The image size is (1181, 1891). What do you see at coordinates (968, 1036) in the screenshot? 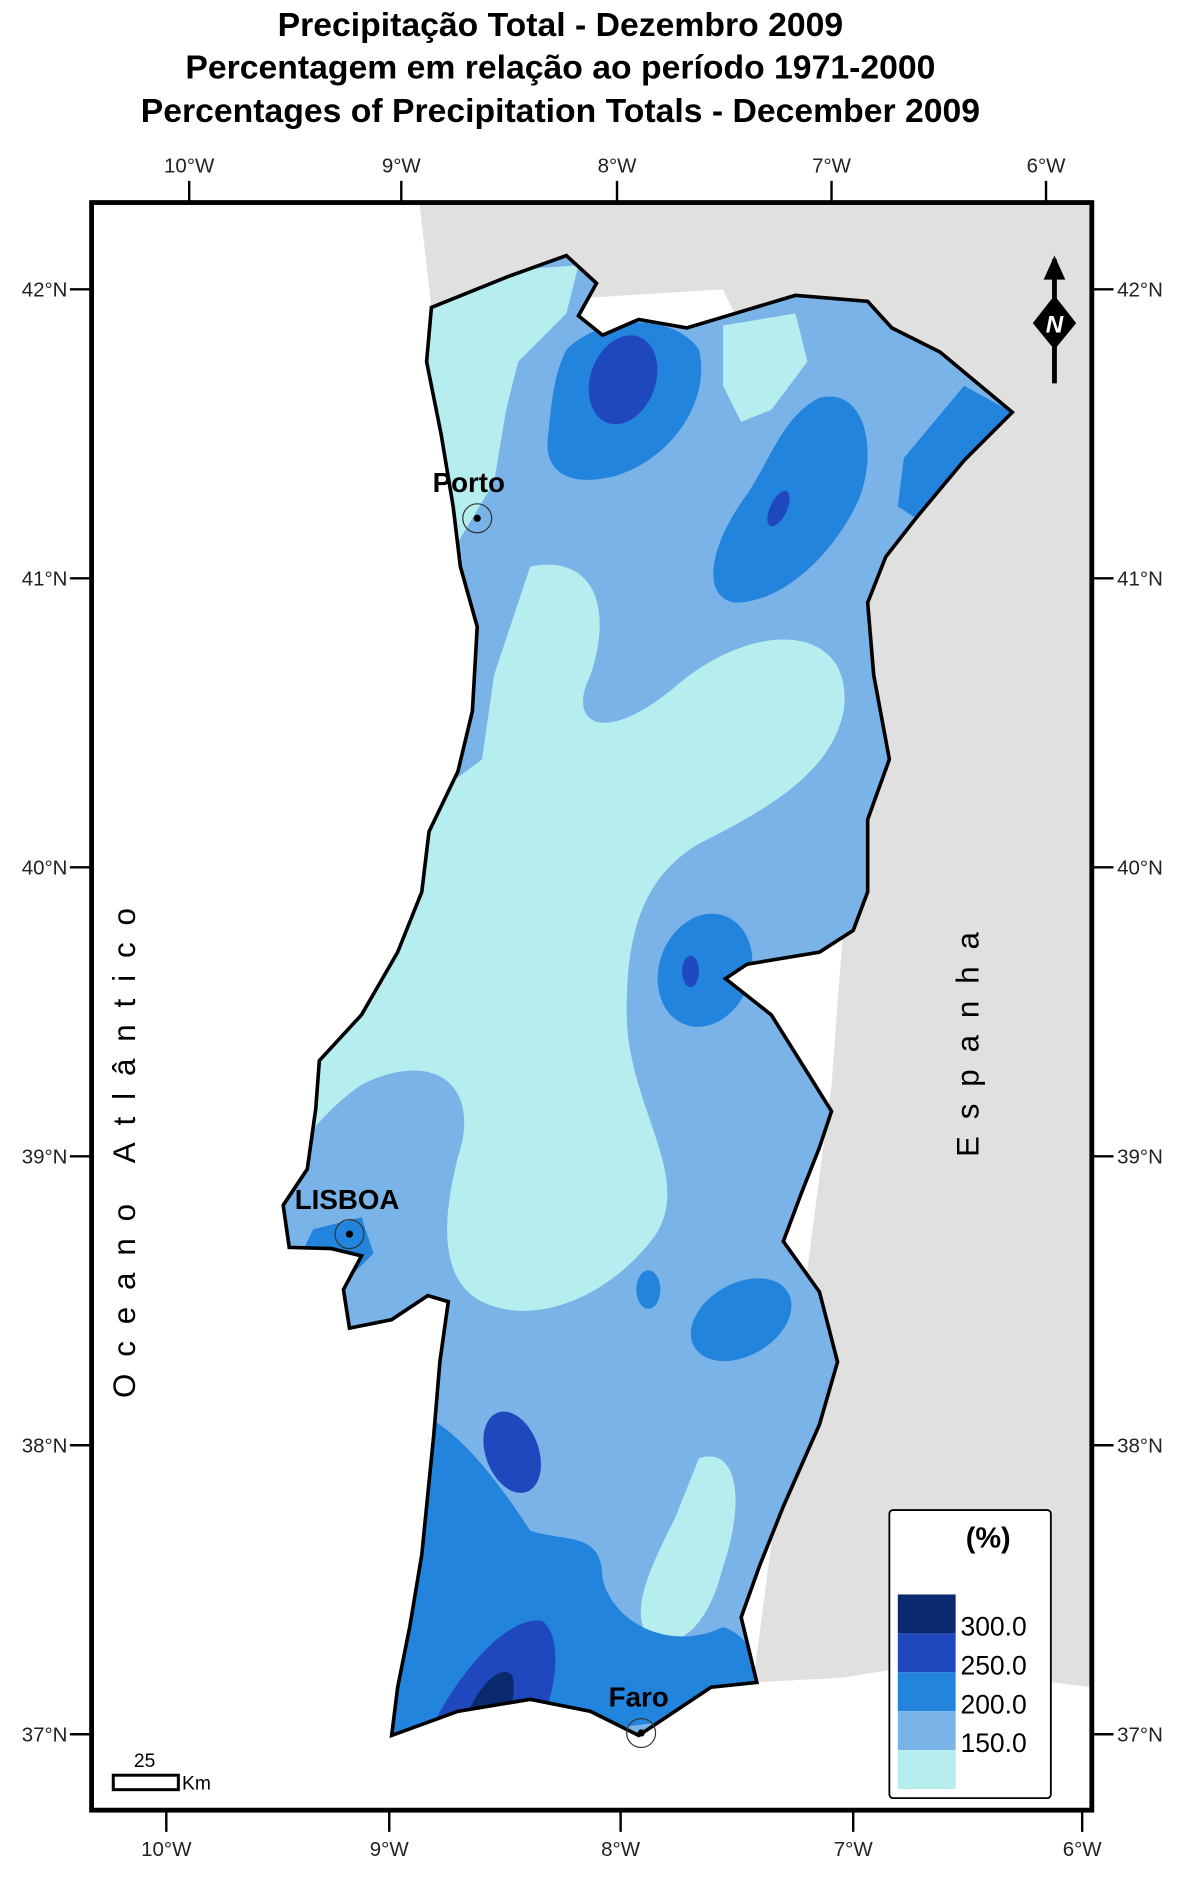
I see `spain-label: Espanha` at bounding box center [968, 1036].